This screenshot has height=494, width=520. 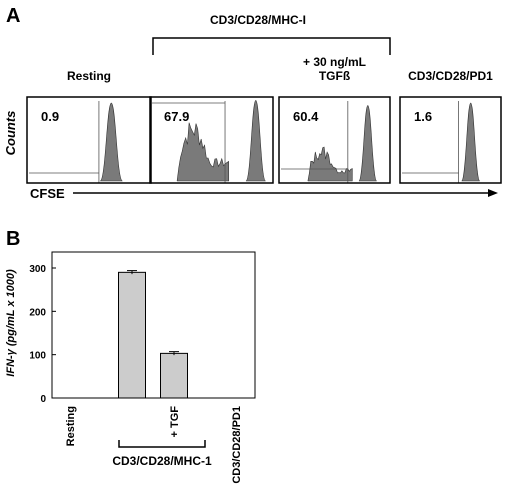 I want to click on panel-b-y-label: IFN-γ (pg/mL x 1000), so click(x=11, y=323).